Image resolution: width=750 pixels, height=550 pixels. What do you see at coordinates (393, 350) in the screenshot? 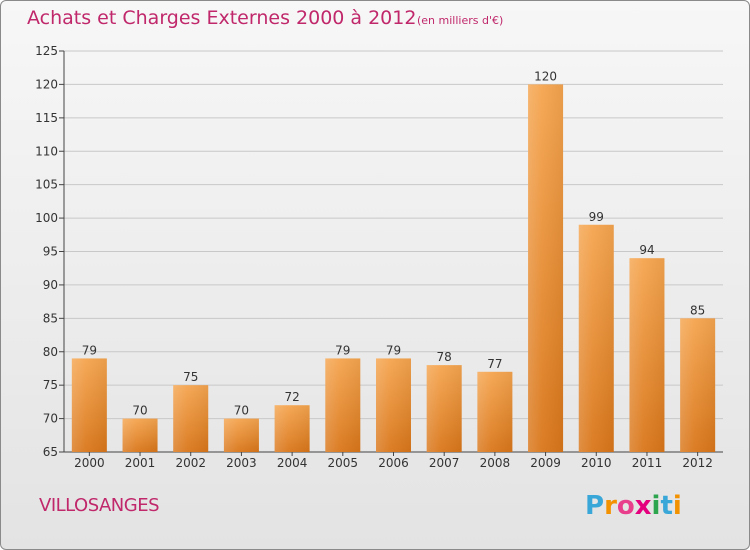
I see `value-label-2006: 79` at bounding box center [393, 350].